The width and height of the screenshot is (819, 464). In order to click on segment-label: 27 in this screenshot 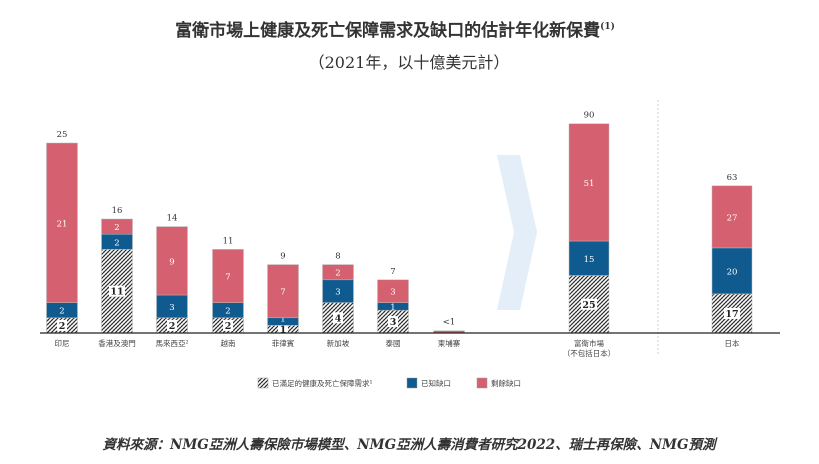, I will do `click(732, 218)`.